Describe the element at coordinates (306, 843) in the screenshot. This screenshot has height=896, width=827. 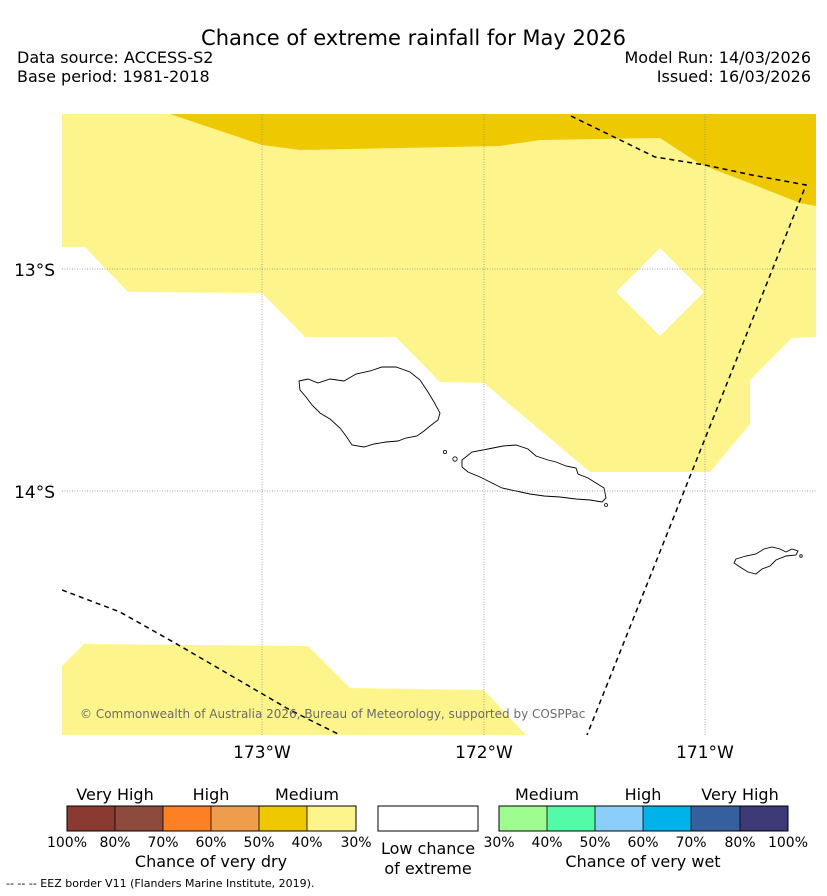
I see `dry-tick-40: 40%` at that location.